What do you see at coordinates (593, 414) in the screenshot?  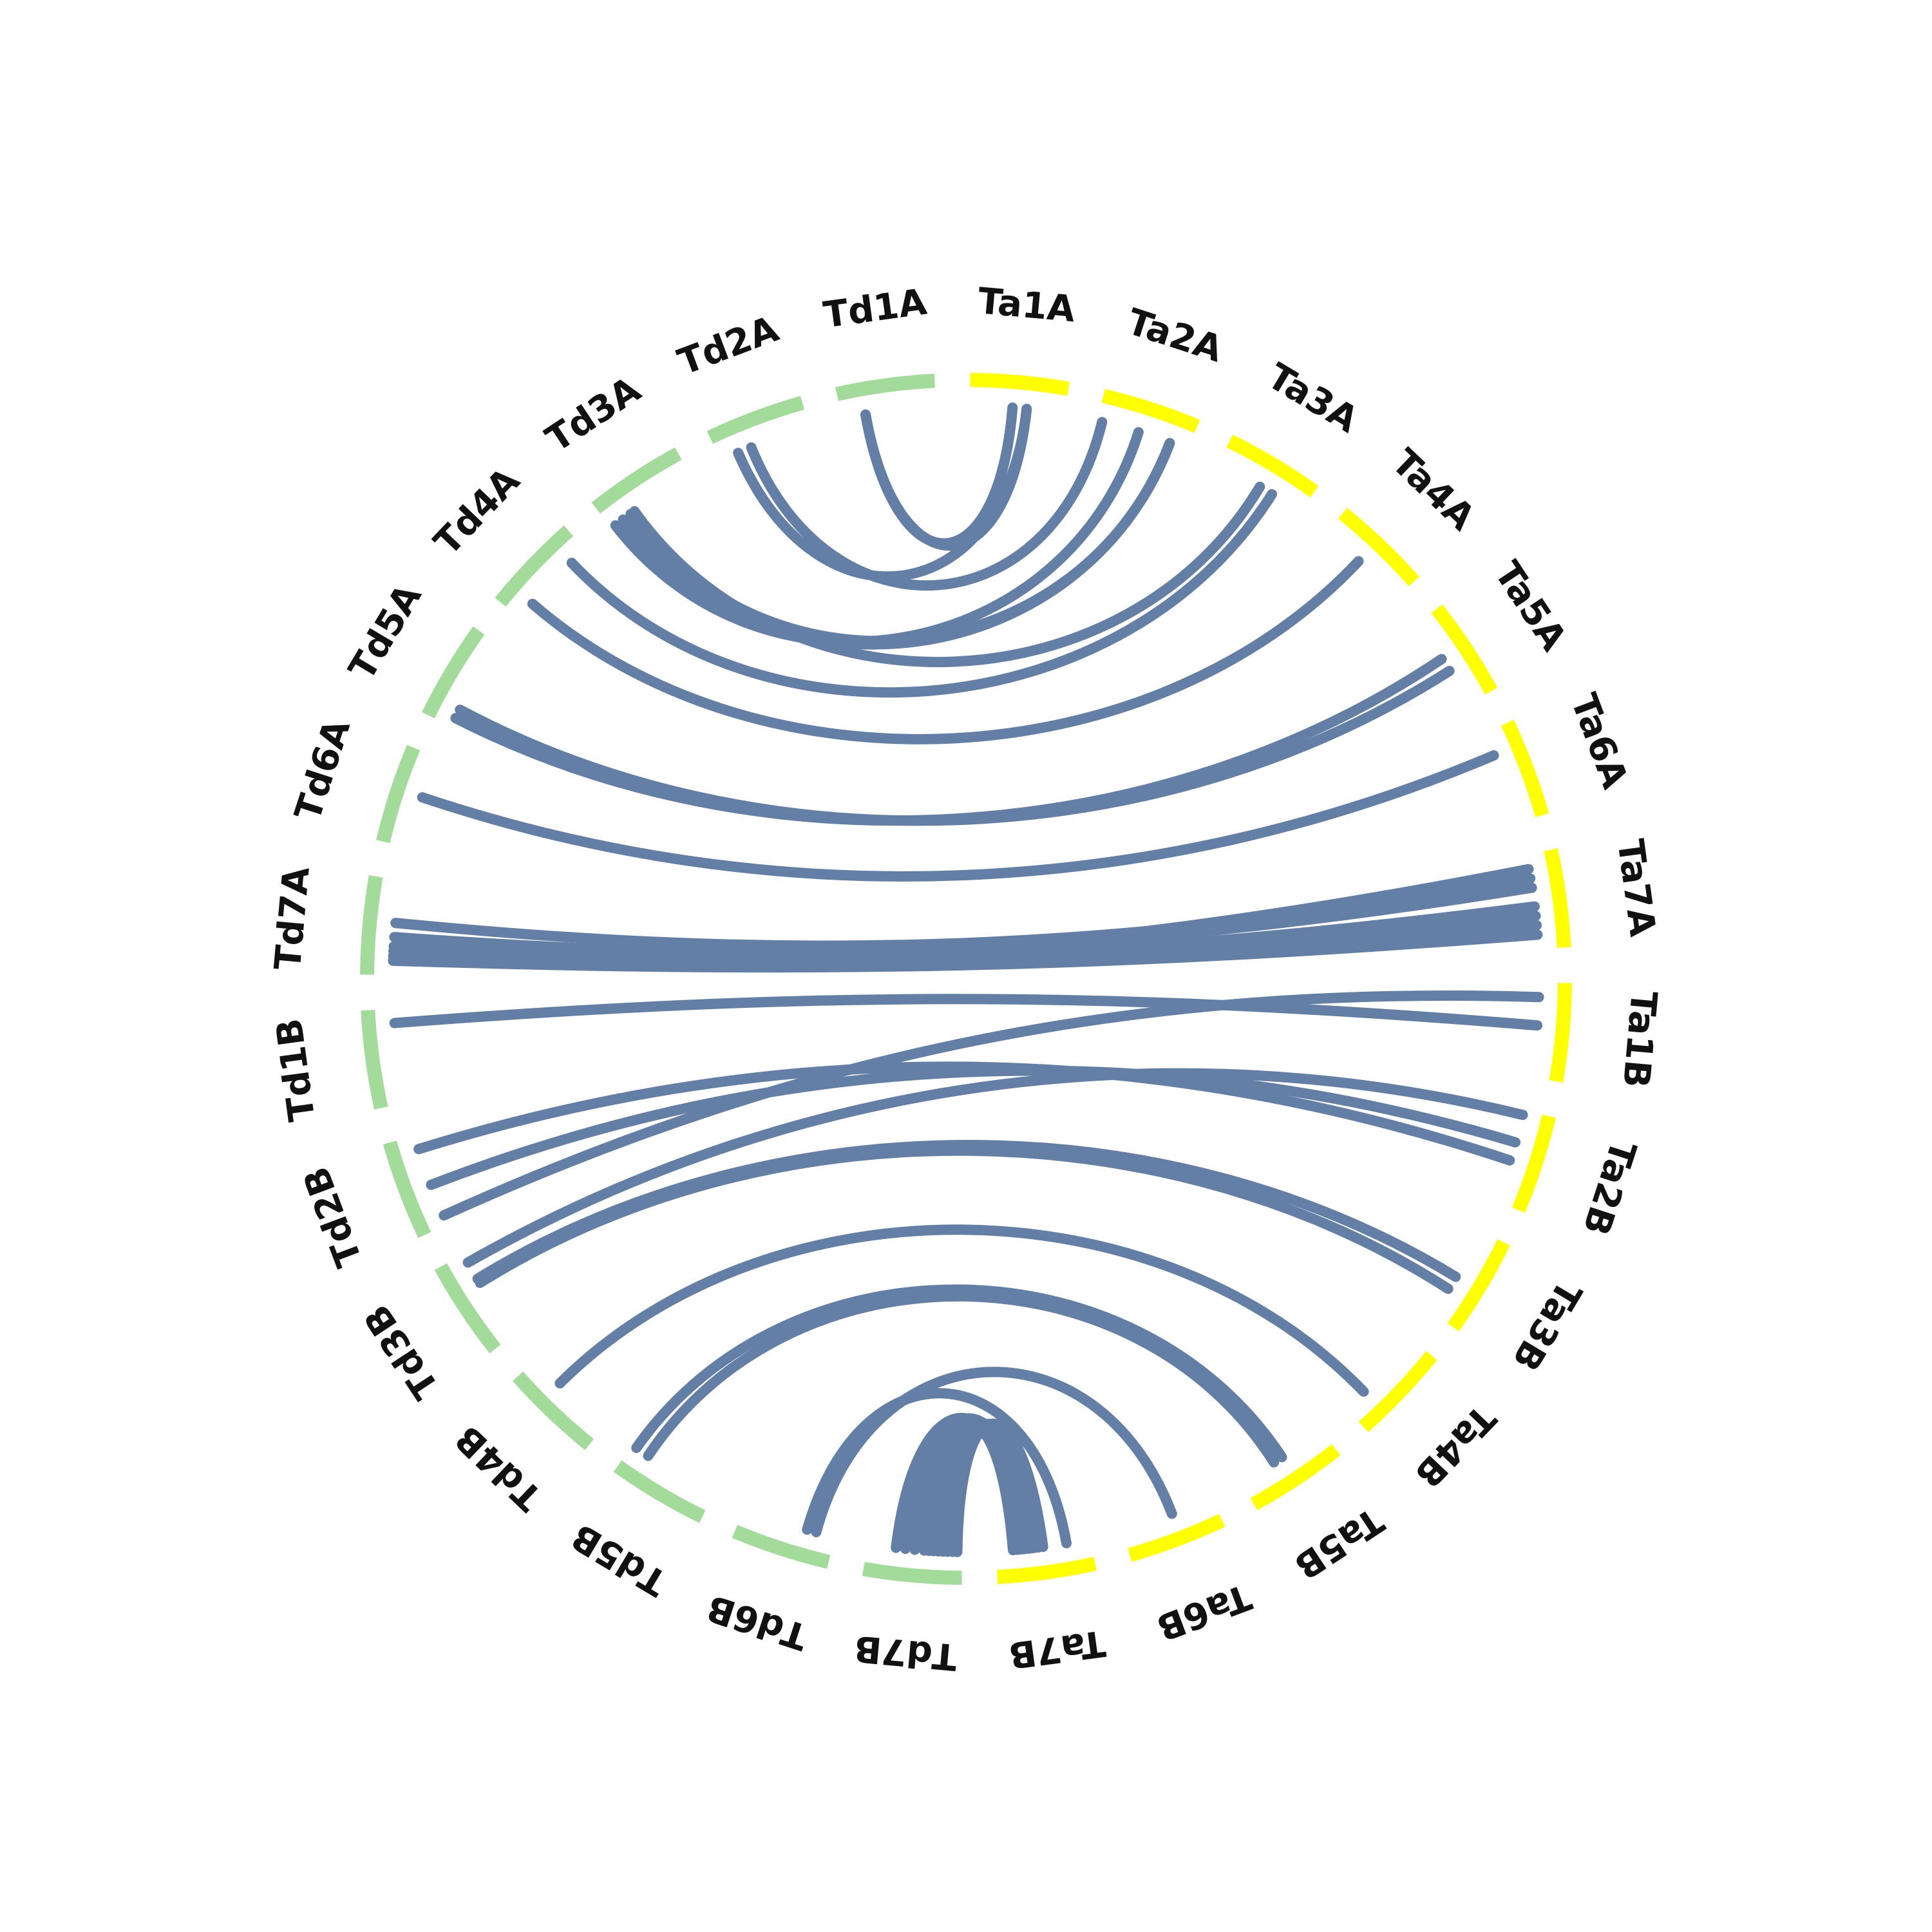 I see `label-td3a: Td3A` at bounding box center [593, 414].